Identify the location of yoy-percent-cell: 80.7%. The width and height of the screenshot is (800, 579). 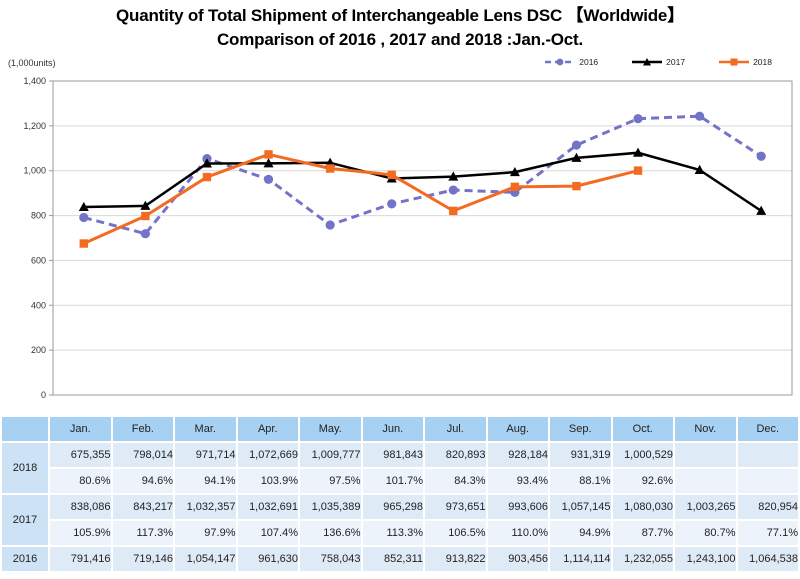
(705, 533).